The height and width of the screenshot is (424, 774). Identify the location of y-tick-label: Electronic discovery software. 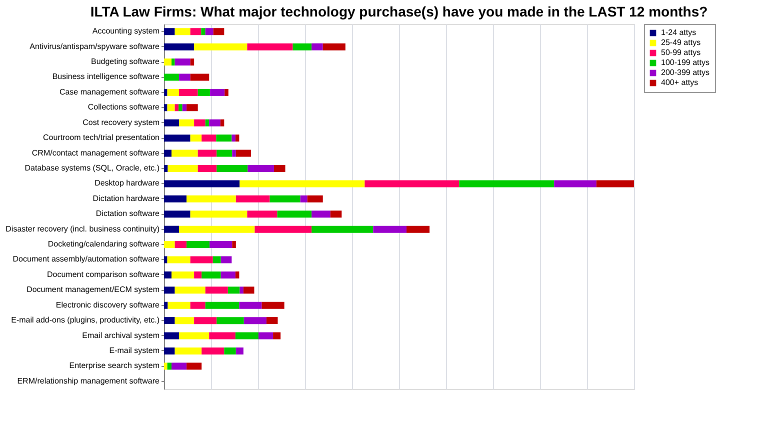
(108, 305).